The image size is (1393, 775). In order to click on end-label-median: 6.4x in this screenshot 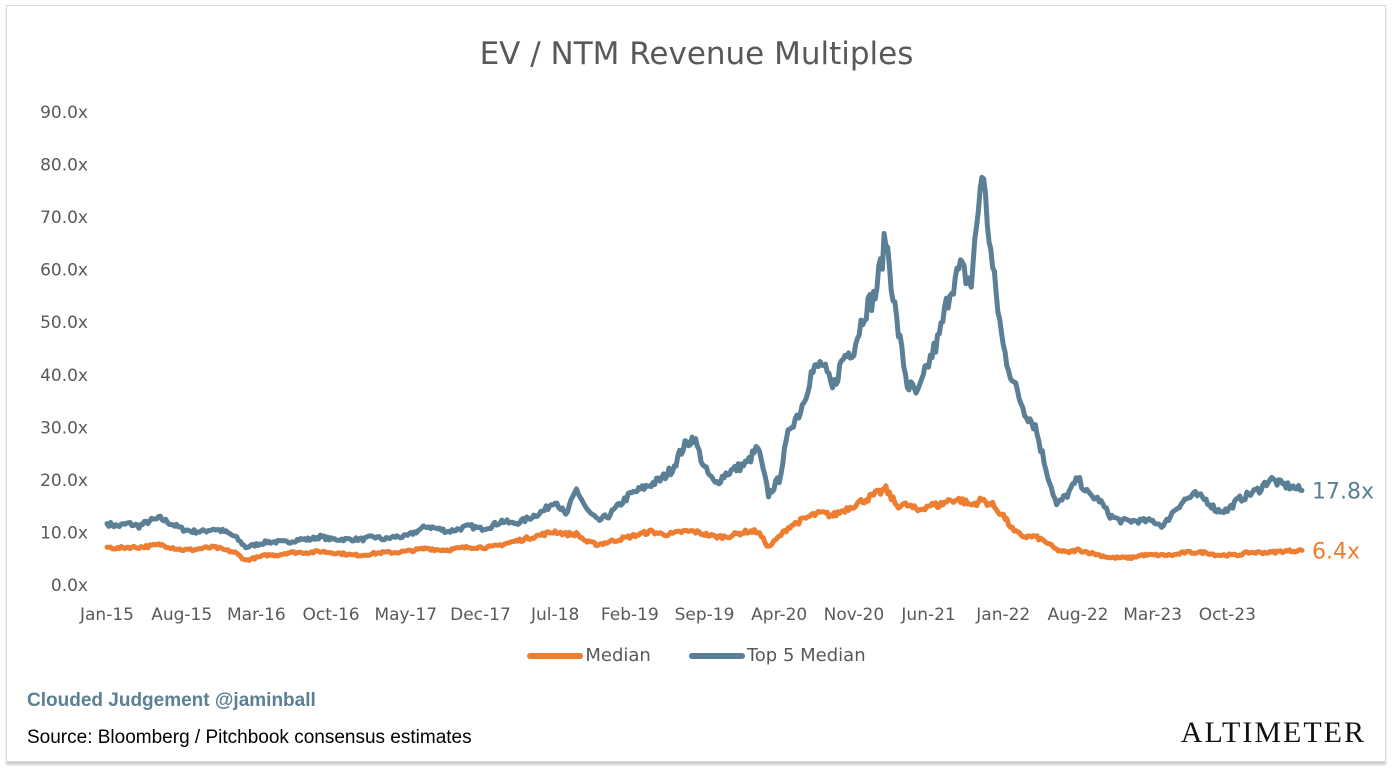, I will do `click(1336, 551)`.